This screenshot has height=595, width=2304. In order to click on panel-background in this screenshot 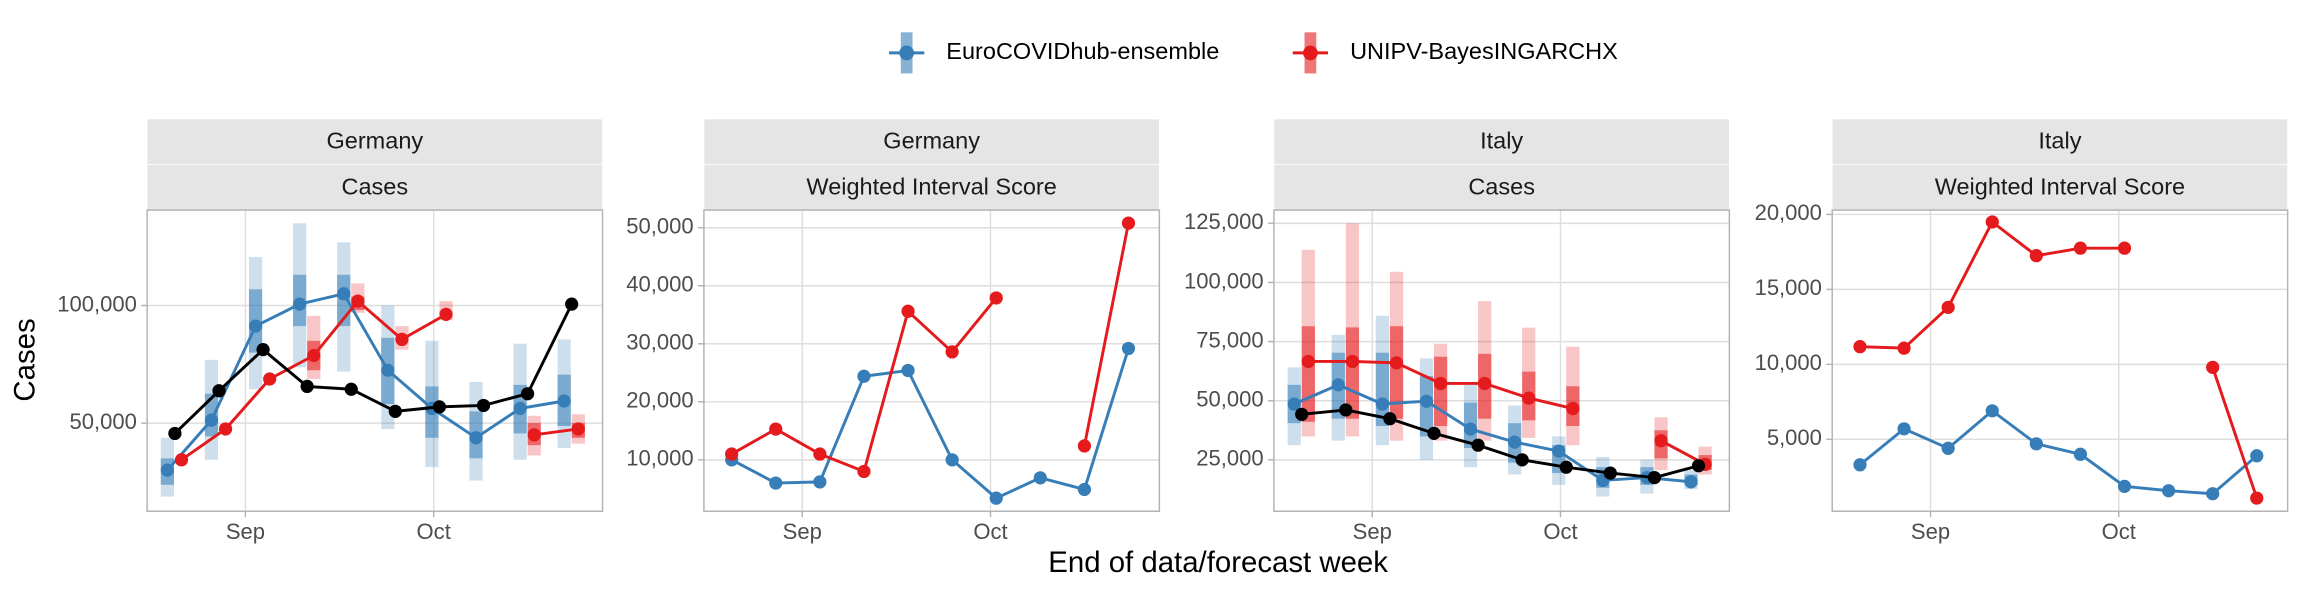, I will do `click(375, 361)`.